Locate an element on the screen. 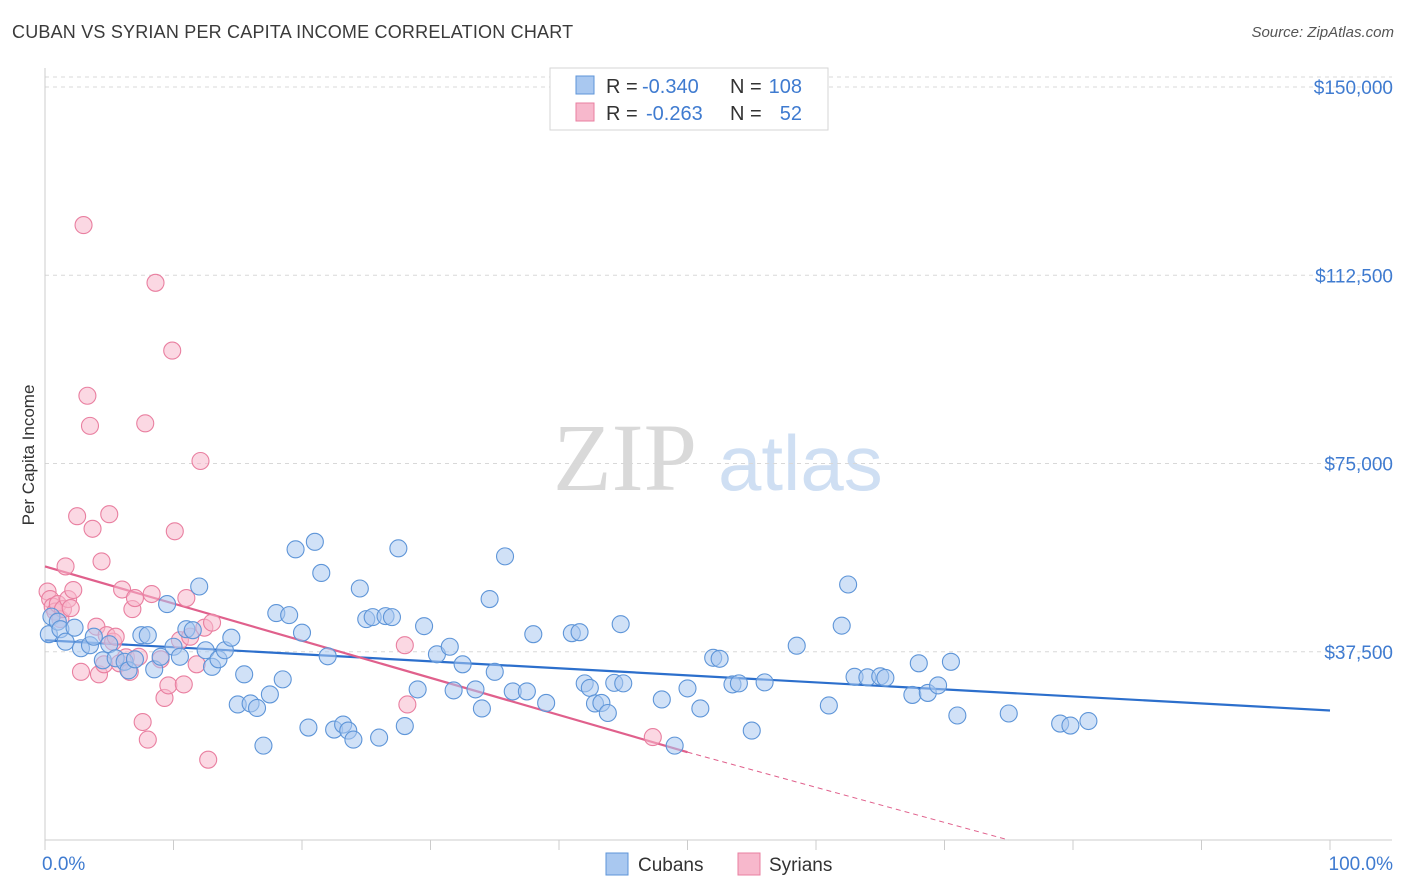  source-label: Source: ZipAtlas.com is located at coordinates (1322, 32).